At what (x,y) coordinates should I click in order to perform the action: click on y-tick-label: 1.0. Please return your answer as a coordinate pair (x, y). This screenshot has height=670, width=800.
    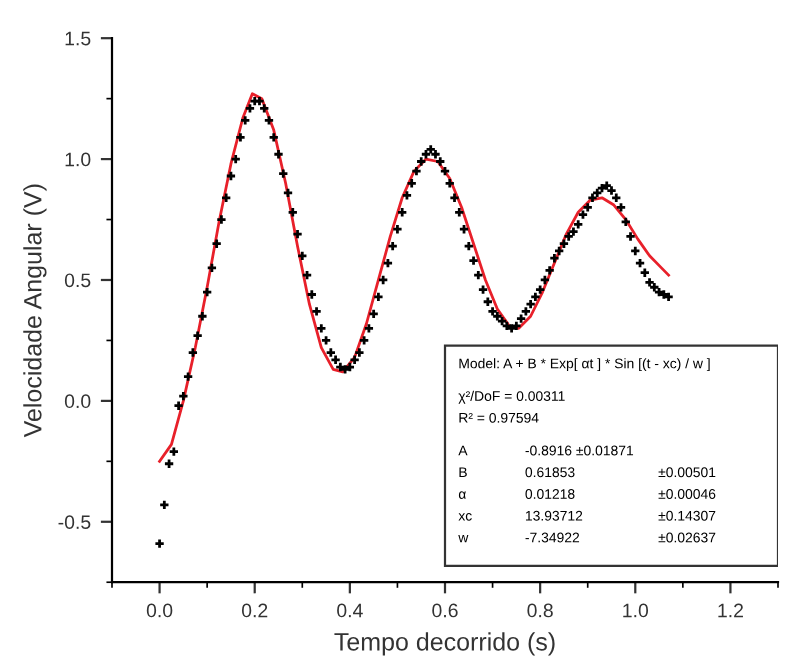
    Looking at the image, I should click on (78, 159).